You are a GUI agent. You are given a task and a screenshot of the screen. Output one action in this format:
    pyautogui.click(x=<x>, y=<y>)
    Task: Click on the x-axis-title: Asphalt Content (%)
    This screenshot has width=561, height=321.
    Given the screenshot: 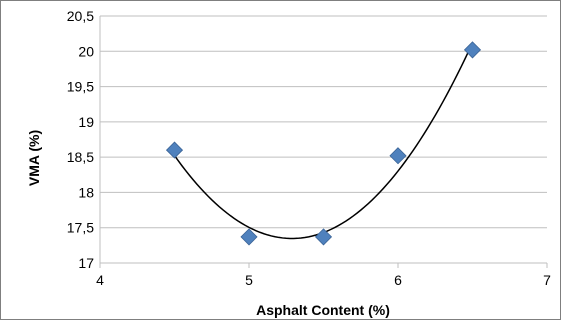 What is the action you would take?
    pyautogui.click(x=323, y=310)
    